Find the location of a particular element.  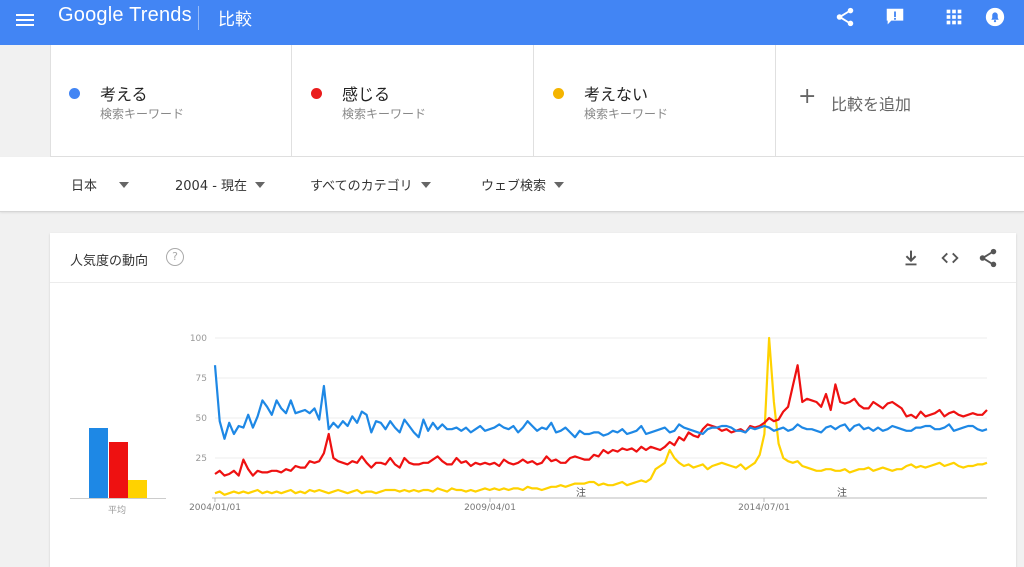

term-name: 感じる is located at coordinates (366, 94).